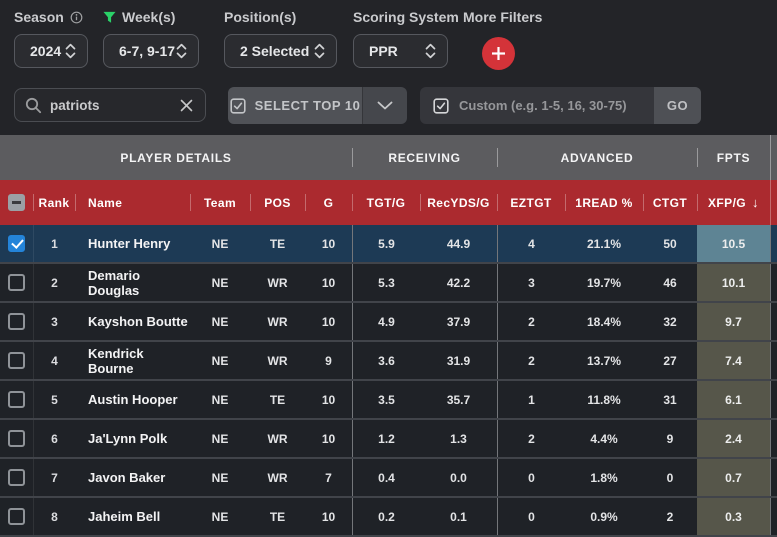  What do you see at coordinates (773, 202) in the screenshot?
I see `column-header-edge` at bounding box center [773, 202].